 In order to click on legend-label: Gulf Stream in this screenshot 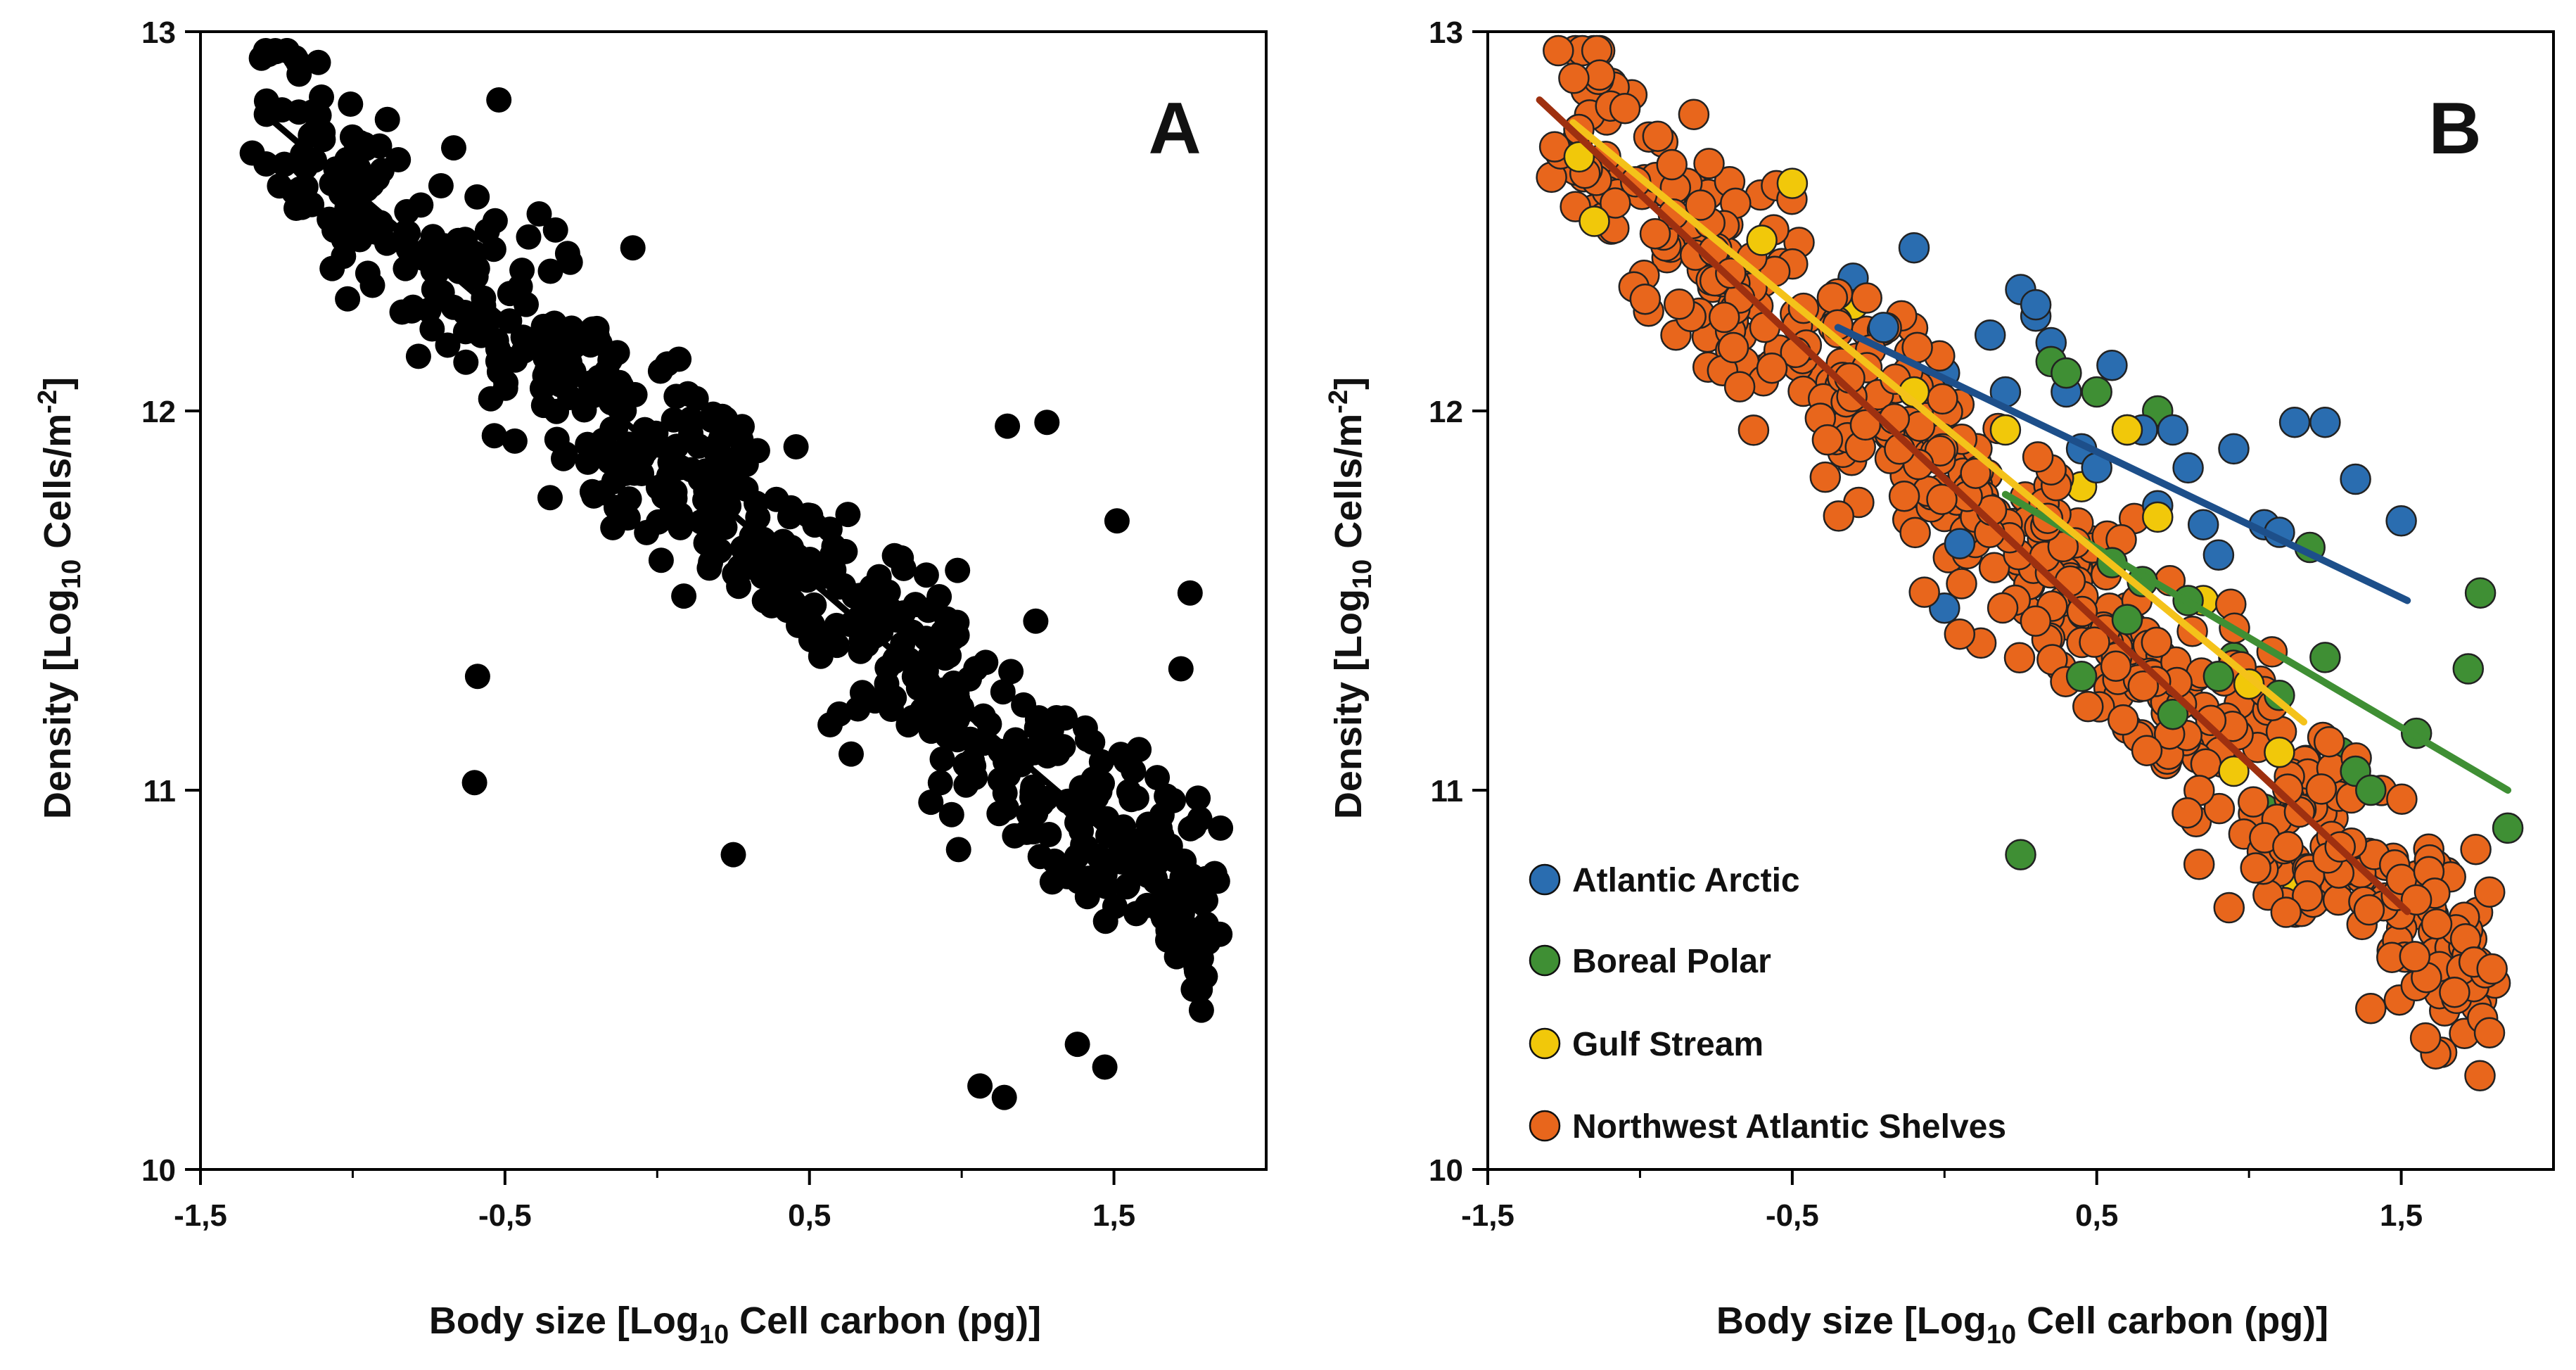, I will do `click(1668, 1044)`.